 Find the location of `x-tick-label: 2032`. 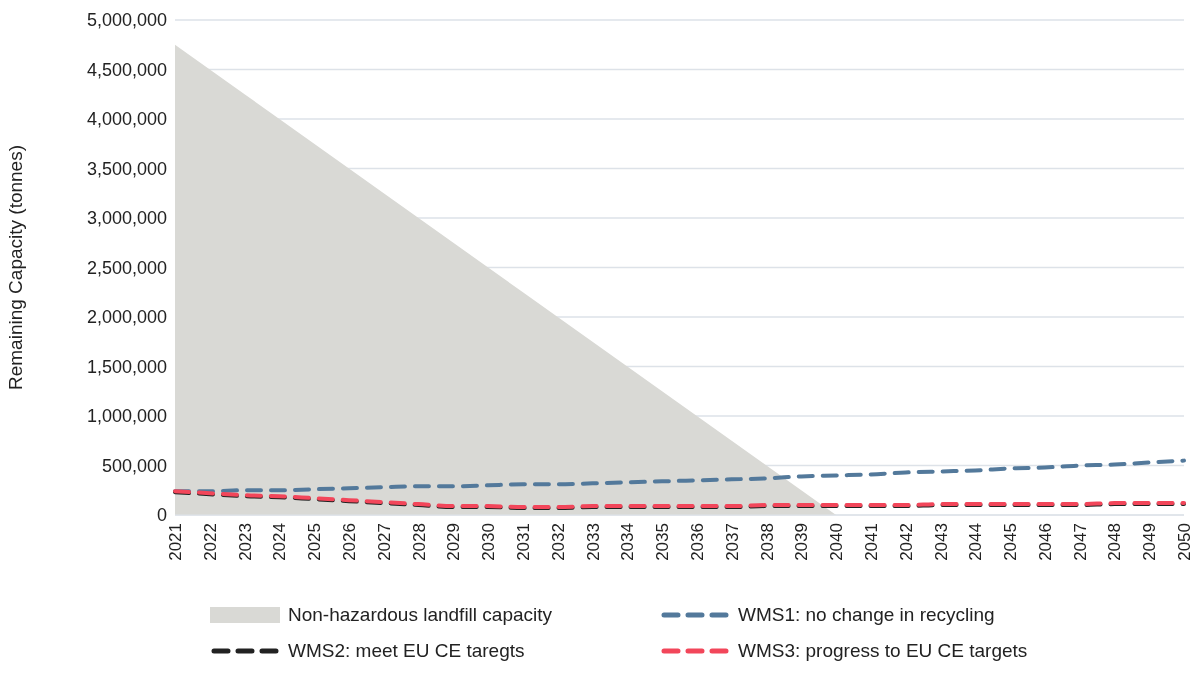

x-tick-label: 2032 is located at coordinates (558, 542).